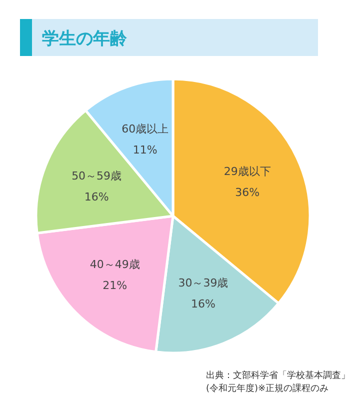  What do you see at coordinates (247, 171) in the screenshot?
I see `slice-label: 29歳以下` at bounding box center [247, 171].